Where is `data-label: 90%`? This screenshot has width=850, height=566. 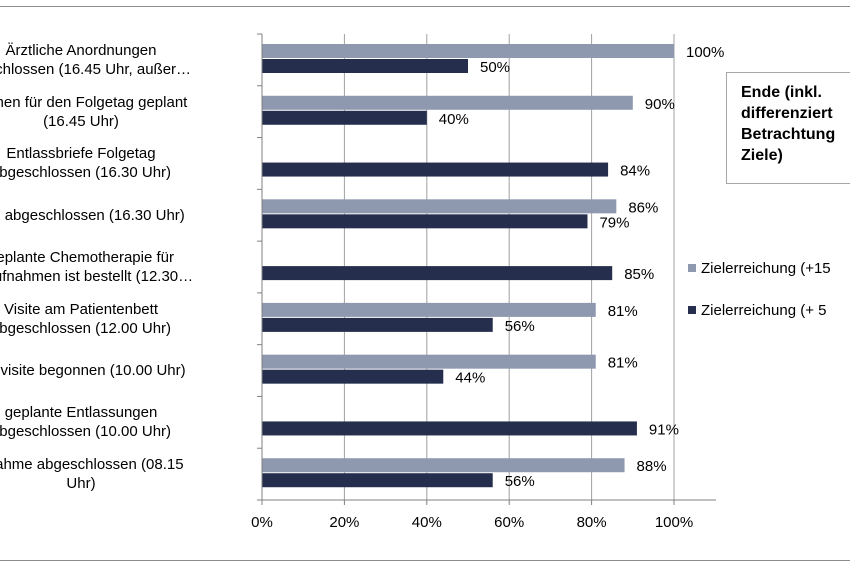 data-label: 90% is located at coordinates (660, 104).